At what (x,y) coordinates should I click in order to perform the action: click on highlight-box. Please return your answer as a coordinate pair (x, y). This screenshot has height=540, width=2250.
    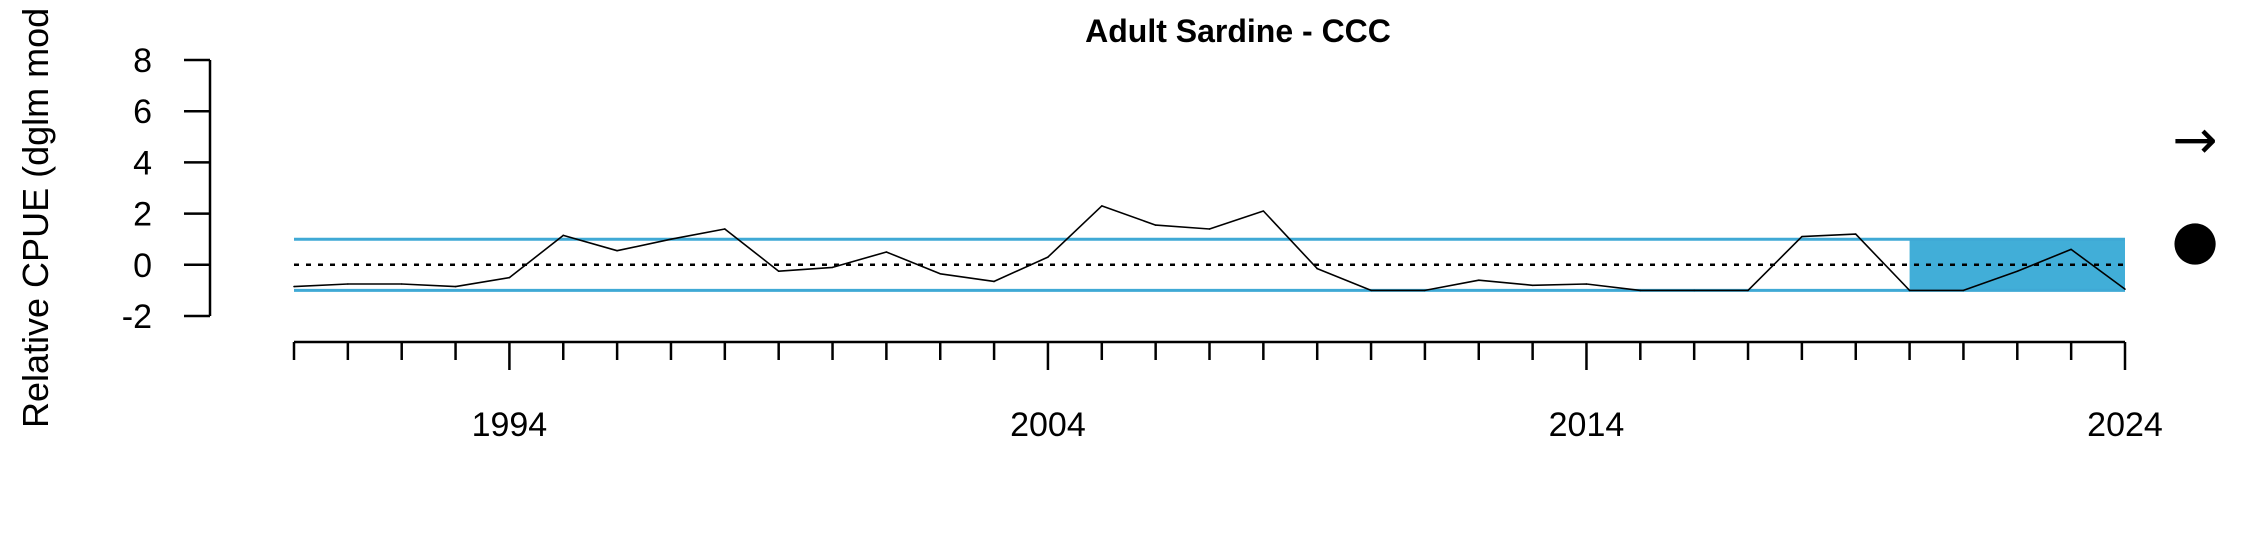
    Looking at the image, I should click on (2017, 265).